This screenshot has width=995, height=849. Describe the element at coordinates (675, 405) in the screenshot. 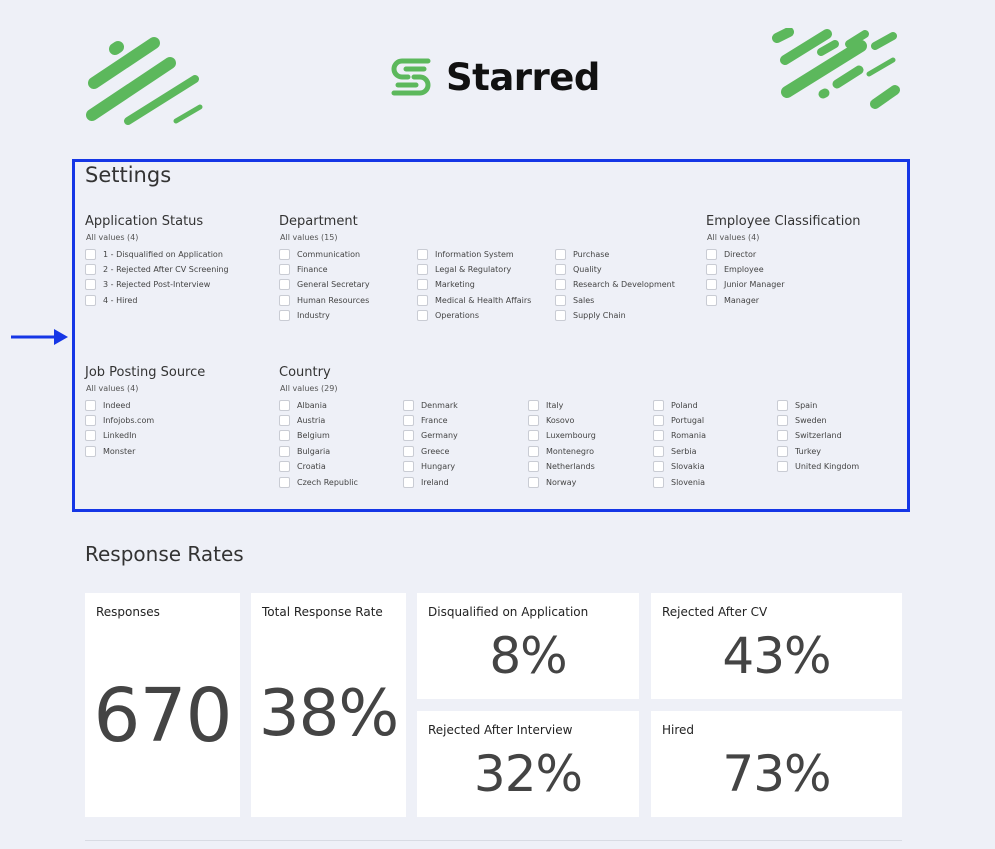

I see `filter-option: Poland` at that location.